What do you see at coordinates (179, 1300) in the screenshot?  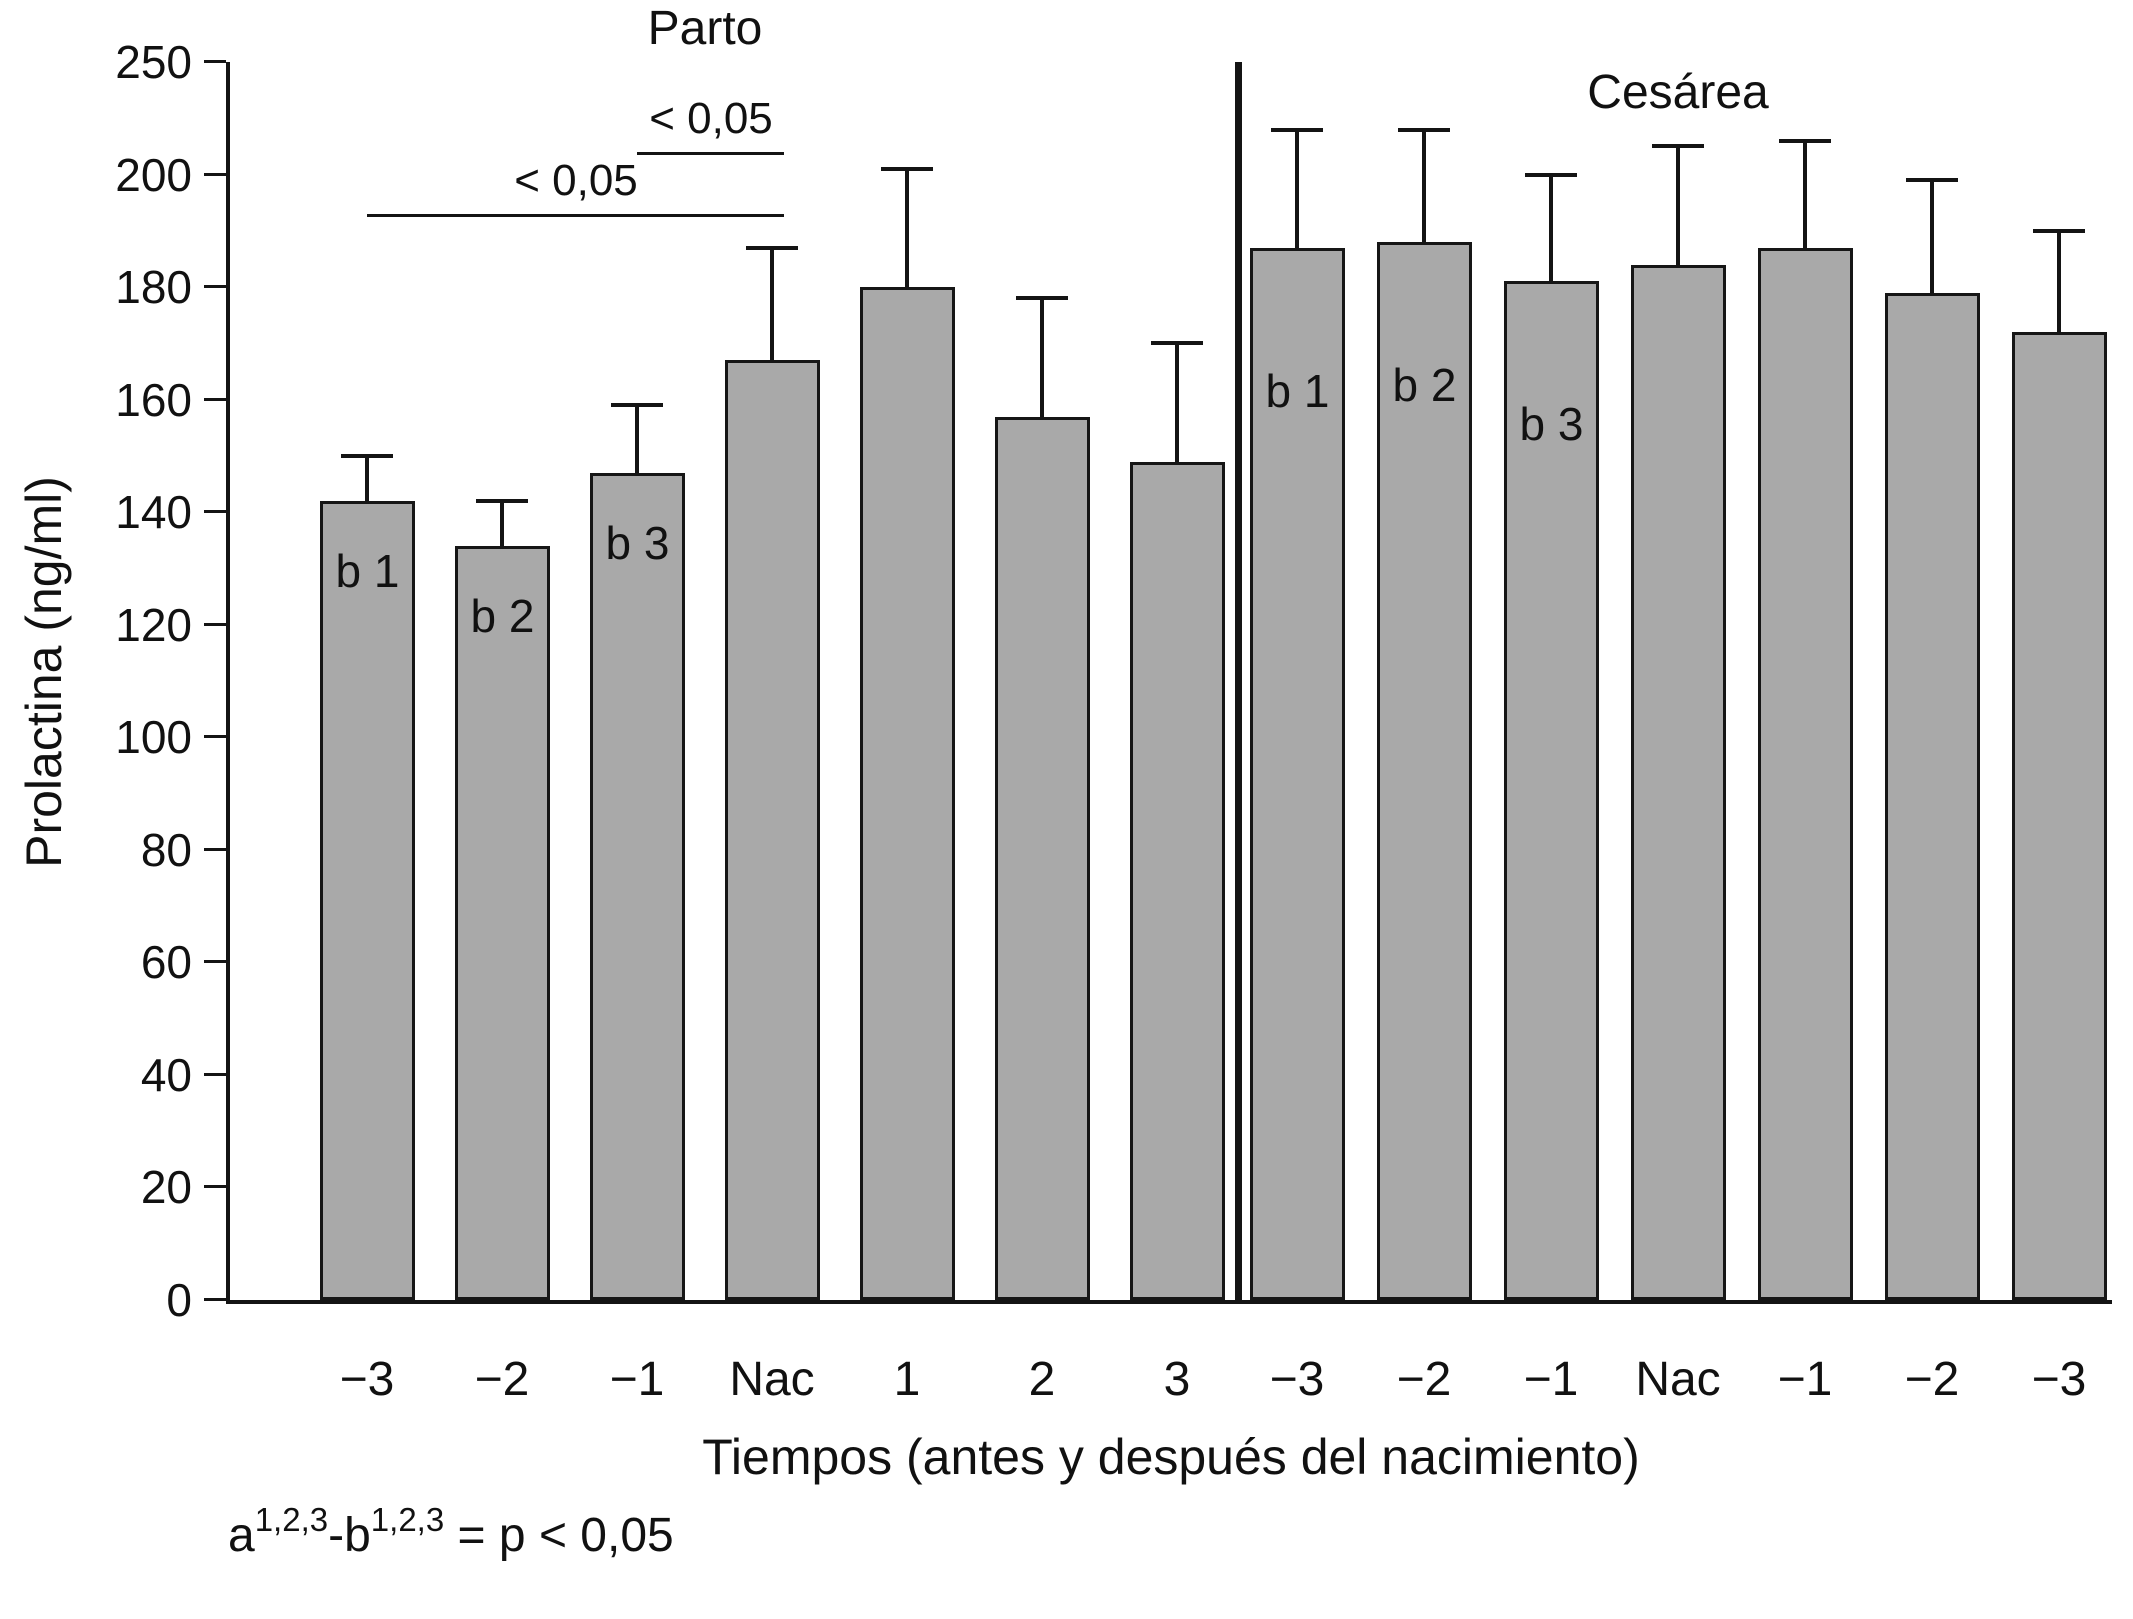 I see `y-tick-label: 0` at bounding box center [179, 1300].